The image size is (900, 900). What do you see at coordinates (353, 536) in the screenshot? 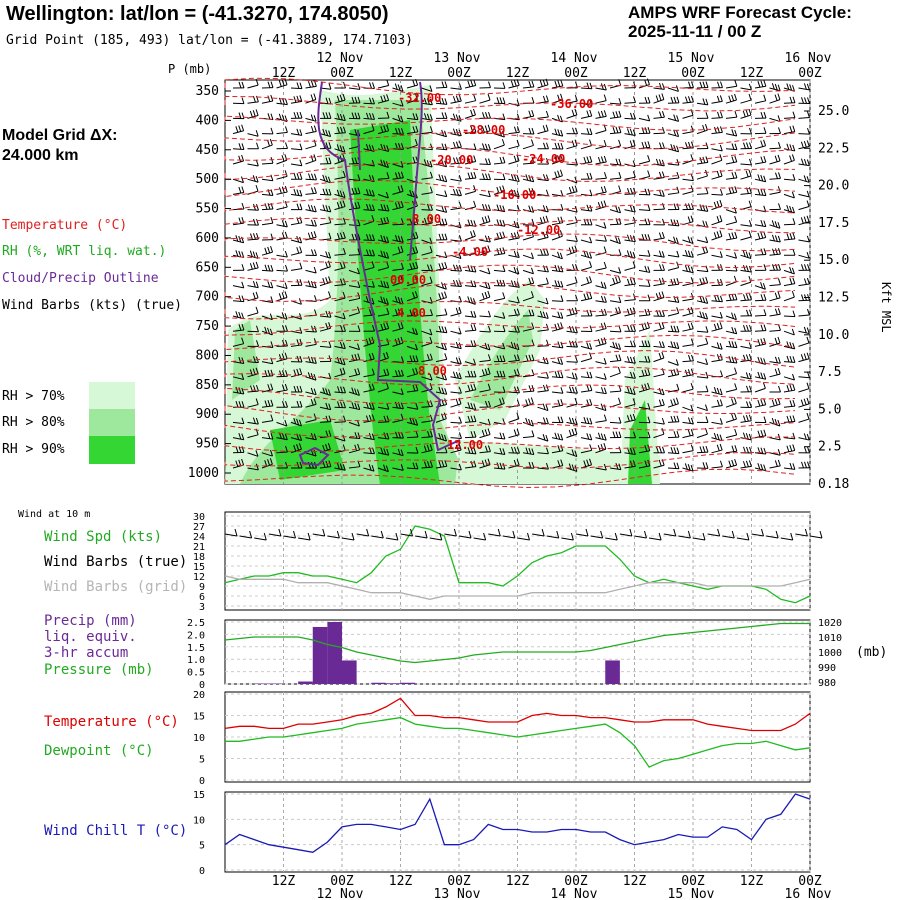
I see `surface-wind-barb-flag` at bounding box center [353, 536].